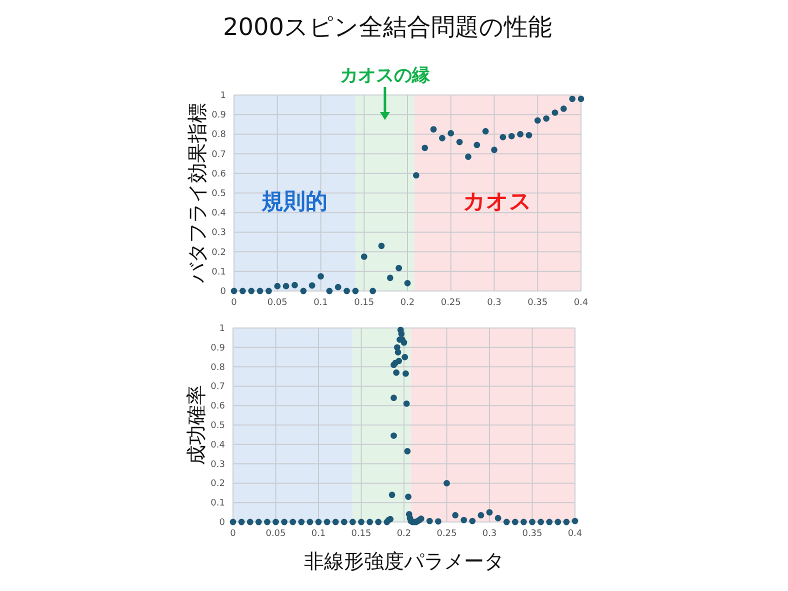 This screenshot has height=591, width=788. What do you see at coordinates (294, 202) in the screenshot?
I see `band-label: 規則的` at bounding box center [294, 202].